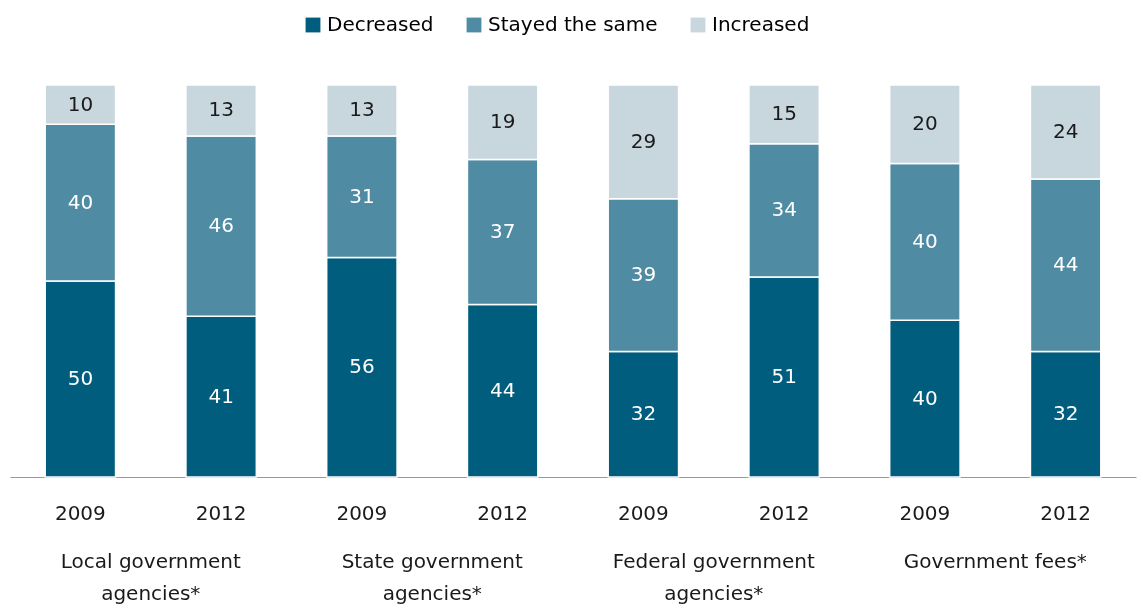 This screenshot has width=1143, height=610. I want to click on legend-label: Decreased, so click(380, 24).